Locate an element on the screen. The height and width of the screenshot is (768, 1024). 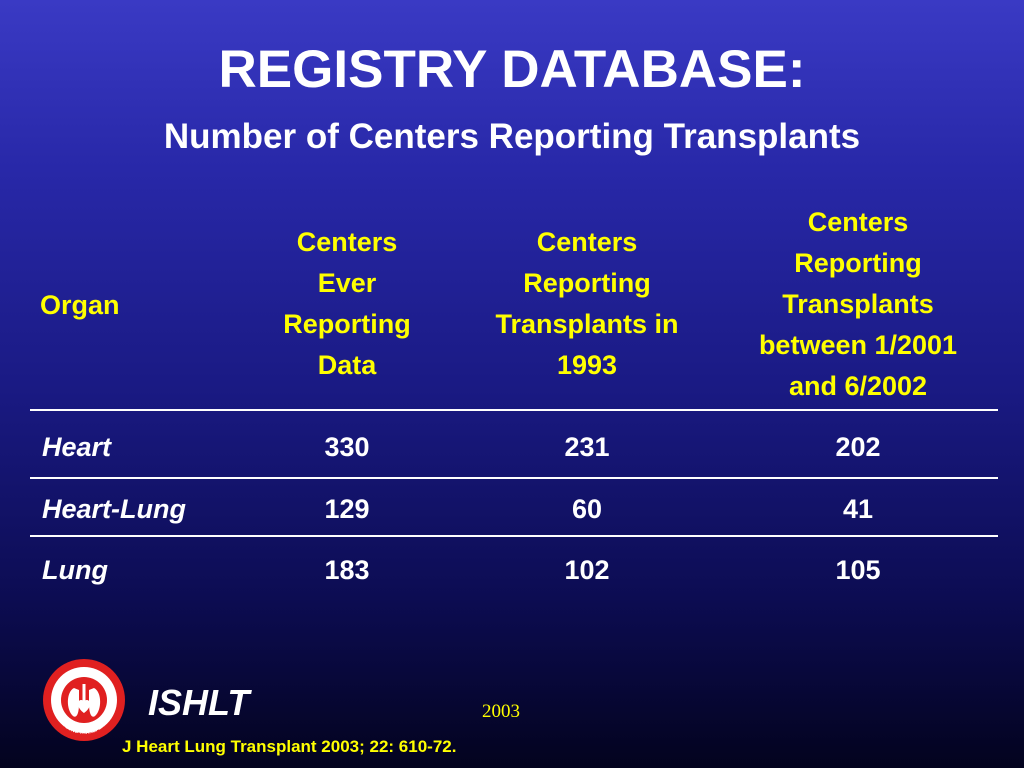
value-cell: 129 is located at coordinates (347, 509).